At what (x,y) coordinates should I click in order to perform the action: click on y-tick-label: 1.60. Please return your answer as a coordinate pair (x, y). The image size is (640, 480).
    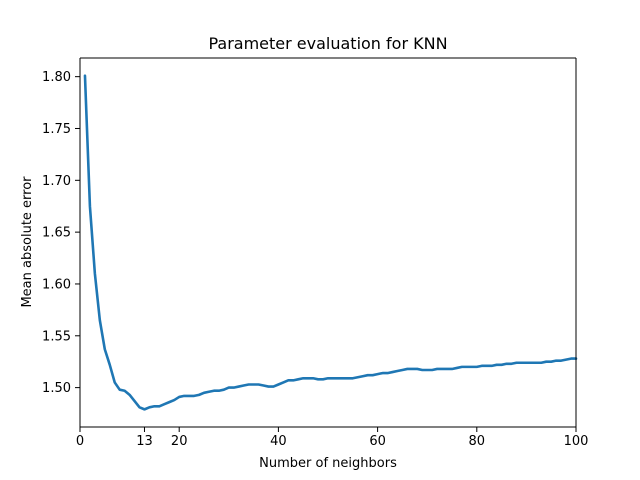
    Looking at the image, I should click on (56, 284).